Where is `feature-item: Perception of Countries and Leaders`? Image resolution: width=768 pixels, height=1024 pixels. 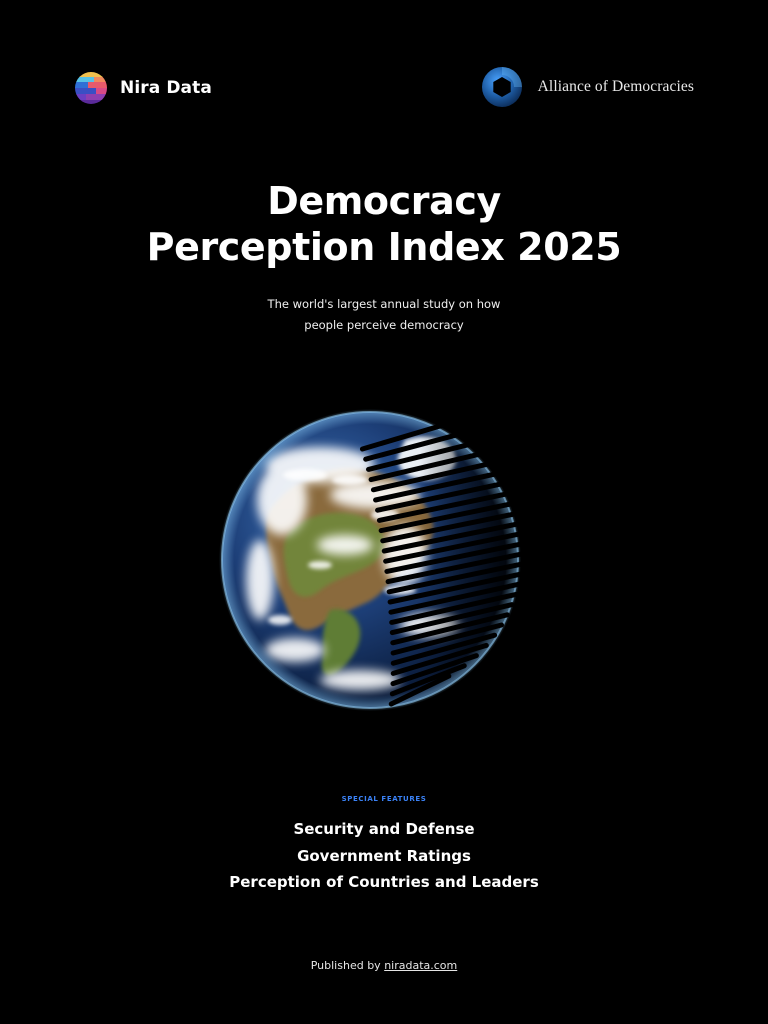
feature-item: Perception of Countries and Leaders is located at coordinates (384, 882).